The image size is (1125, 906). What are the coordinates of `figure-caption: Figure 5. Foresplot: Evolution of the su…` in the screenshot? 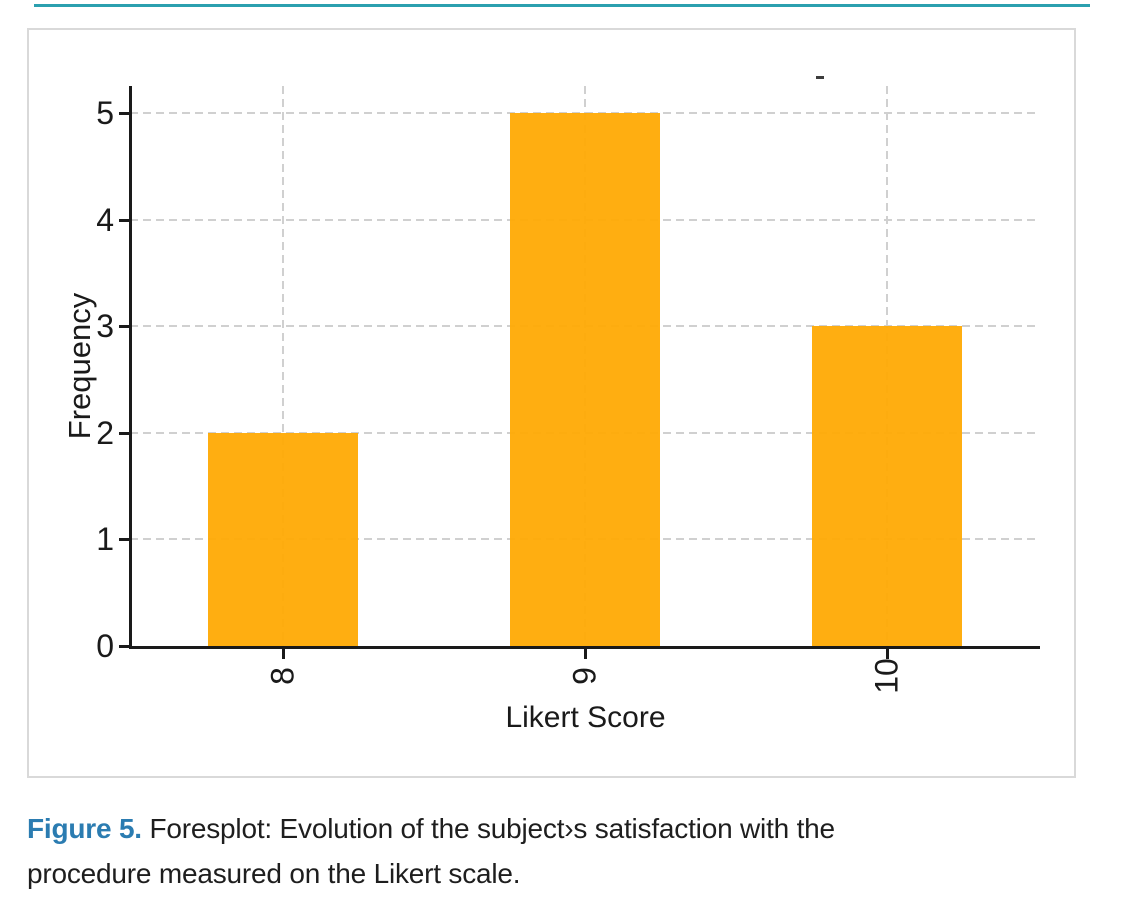 It's located at (542, 851).